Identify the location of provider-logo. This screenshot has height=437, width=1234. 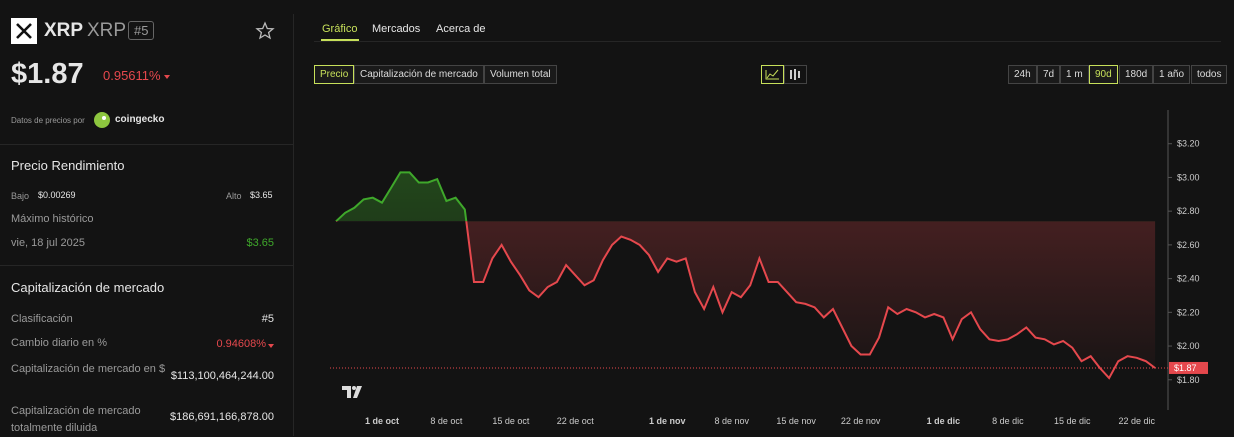
(102, 120).